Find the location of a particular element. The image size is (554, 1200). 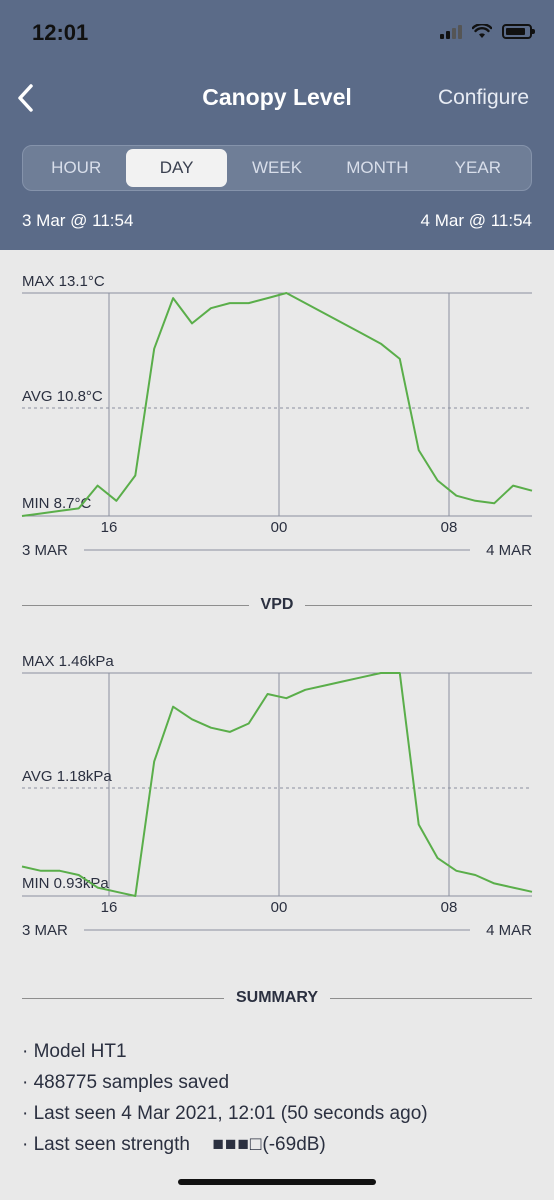

summary-item-model: · Model HT1 is located at coordinates (74, 1051).